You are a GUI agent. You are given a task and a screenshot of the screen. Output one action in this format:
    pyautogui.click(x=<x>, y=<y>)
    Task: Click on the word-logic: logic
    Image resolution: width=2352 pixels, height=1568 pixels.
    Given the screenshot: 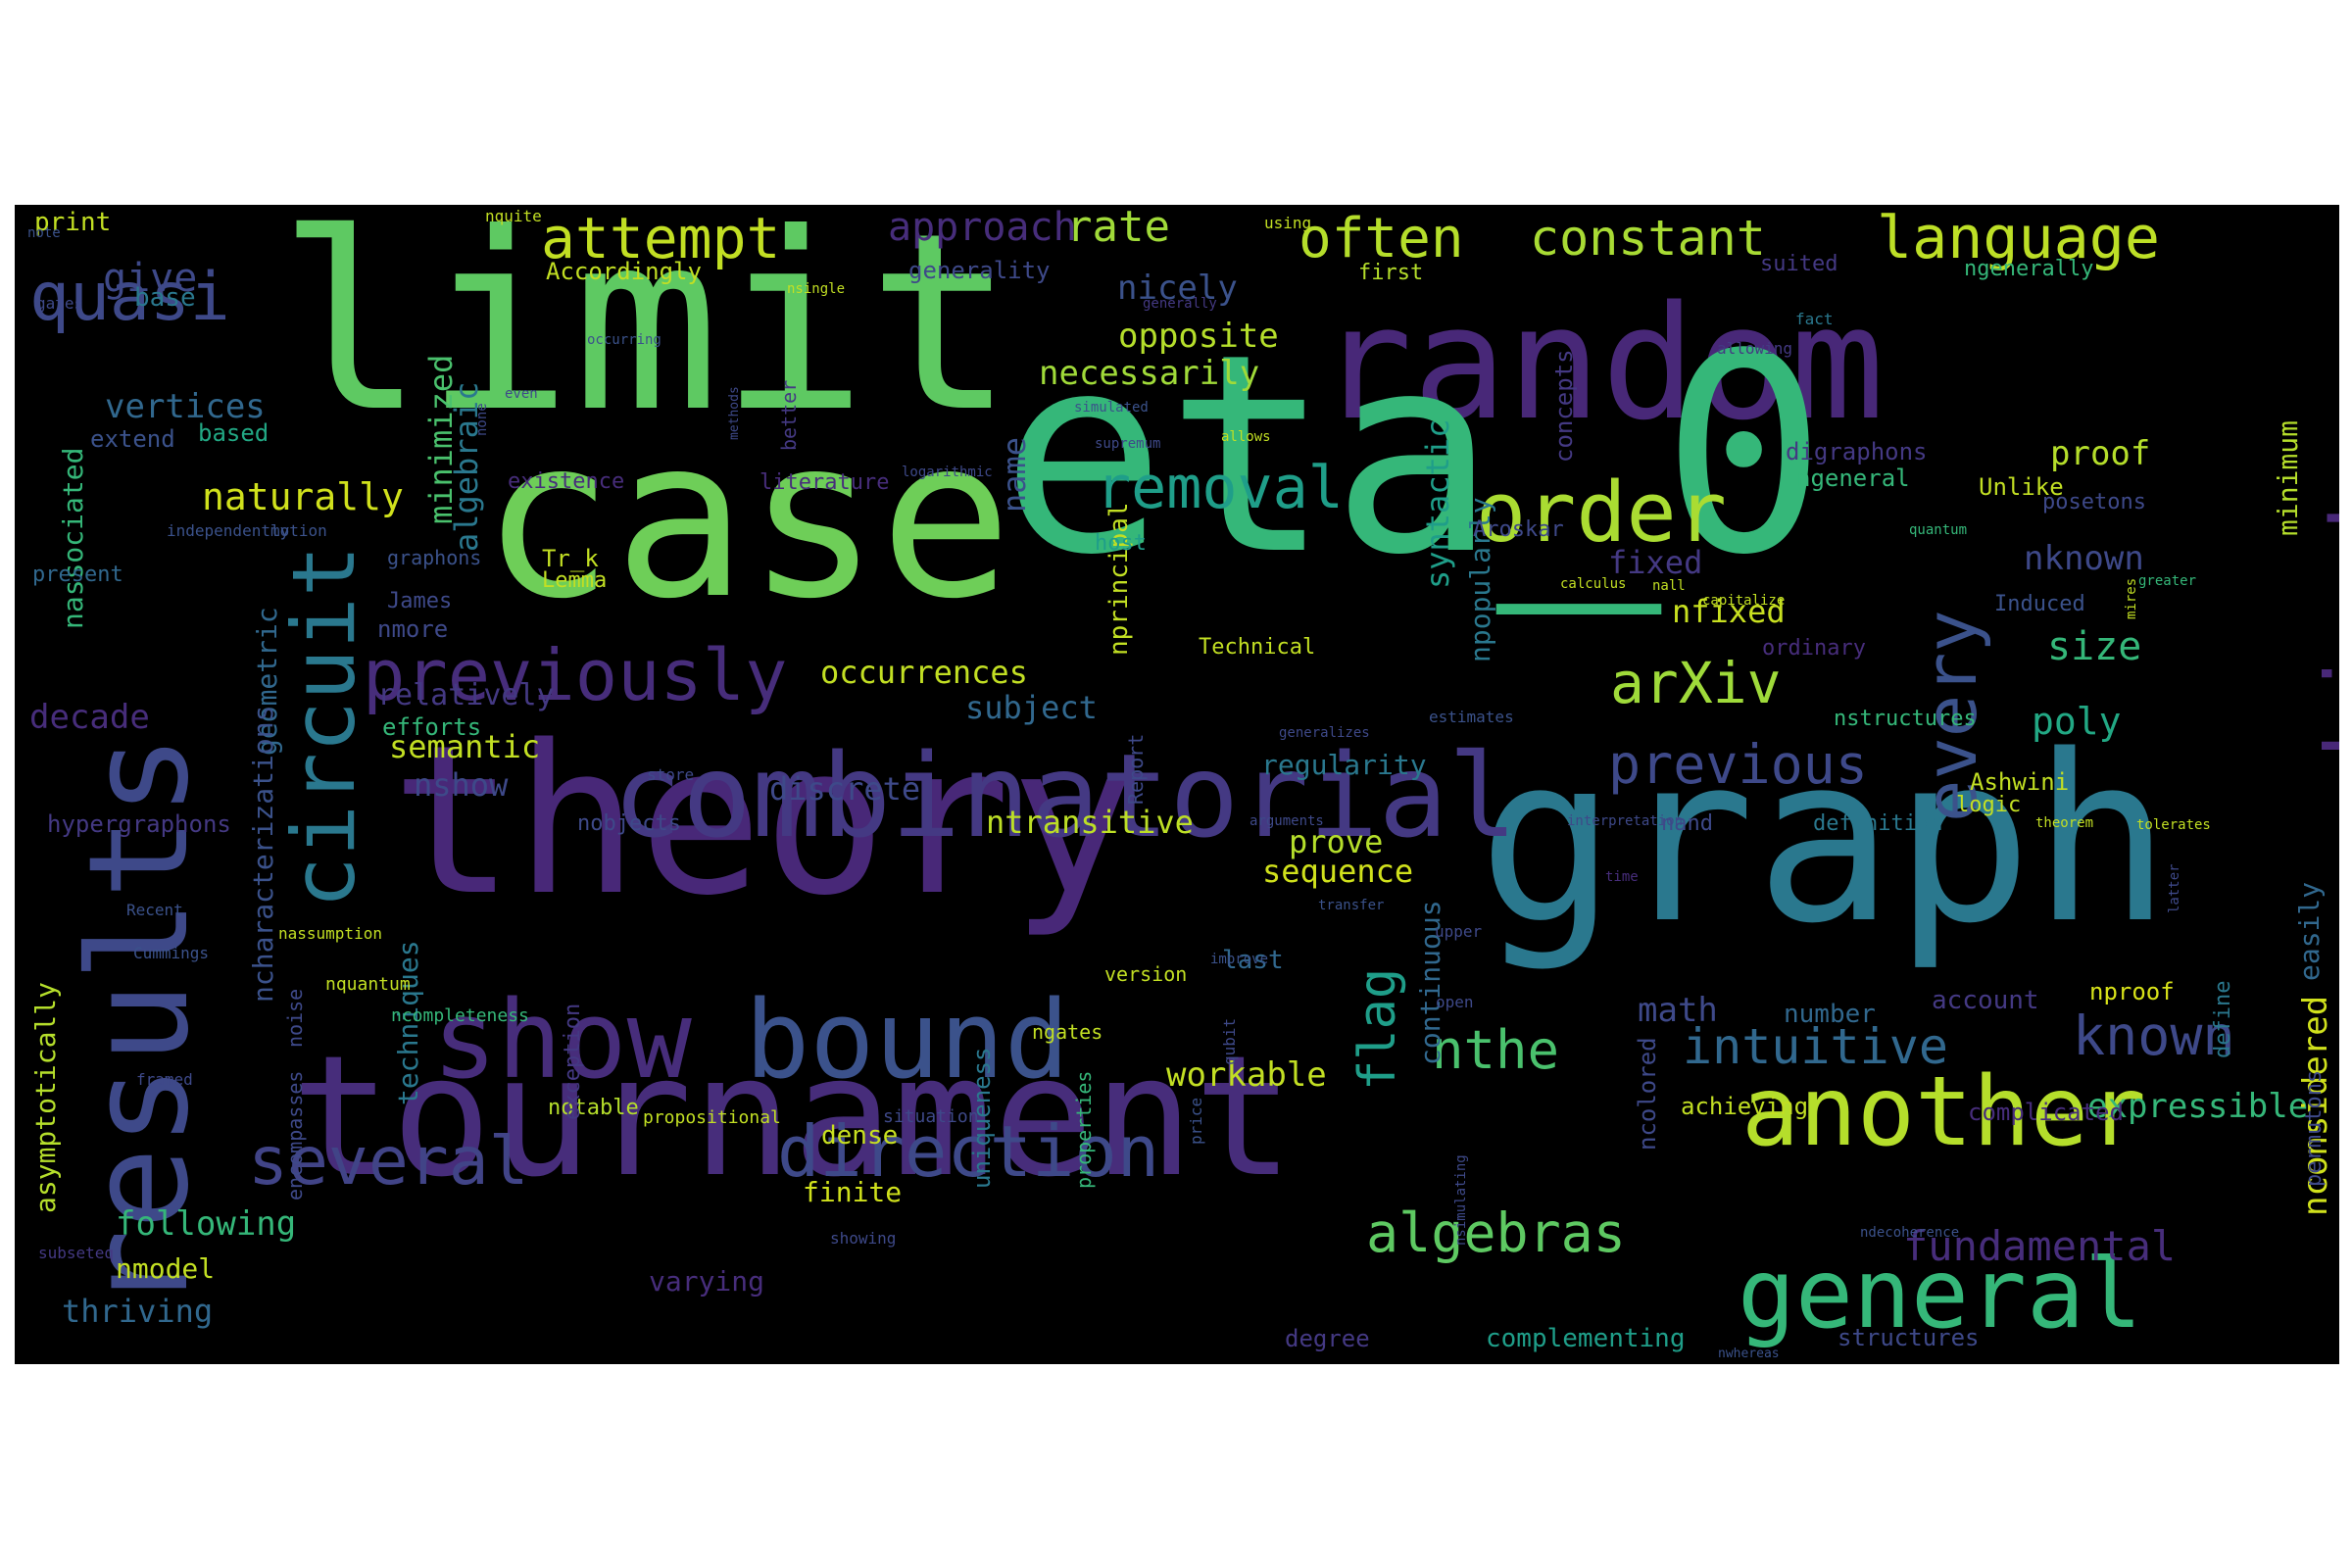 What is the action you would take?
    pyautogui.click(x=1989, y=805)
    